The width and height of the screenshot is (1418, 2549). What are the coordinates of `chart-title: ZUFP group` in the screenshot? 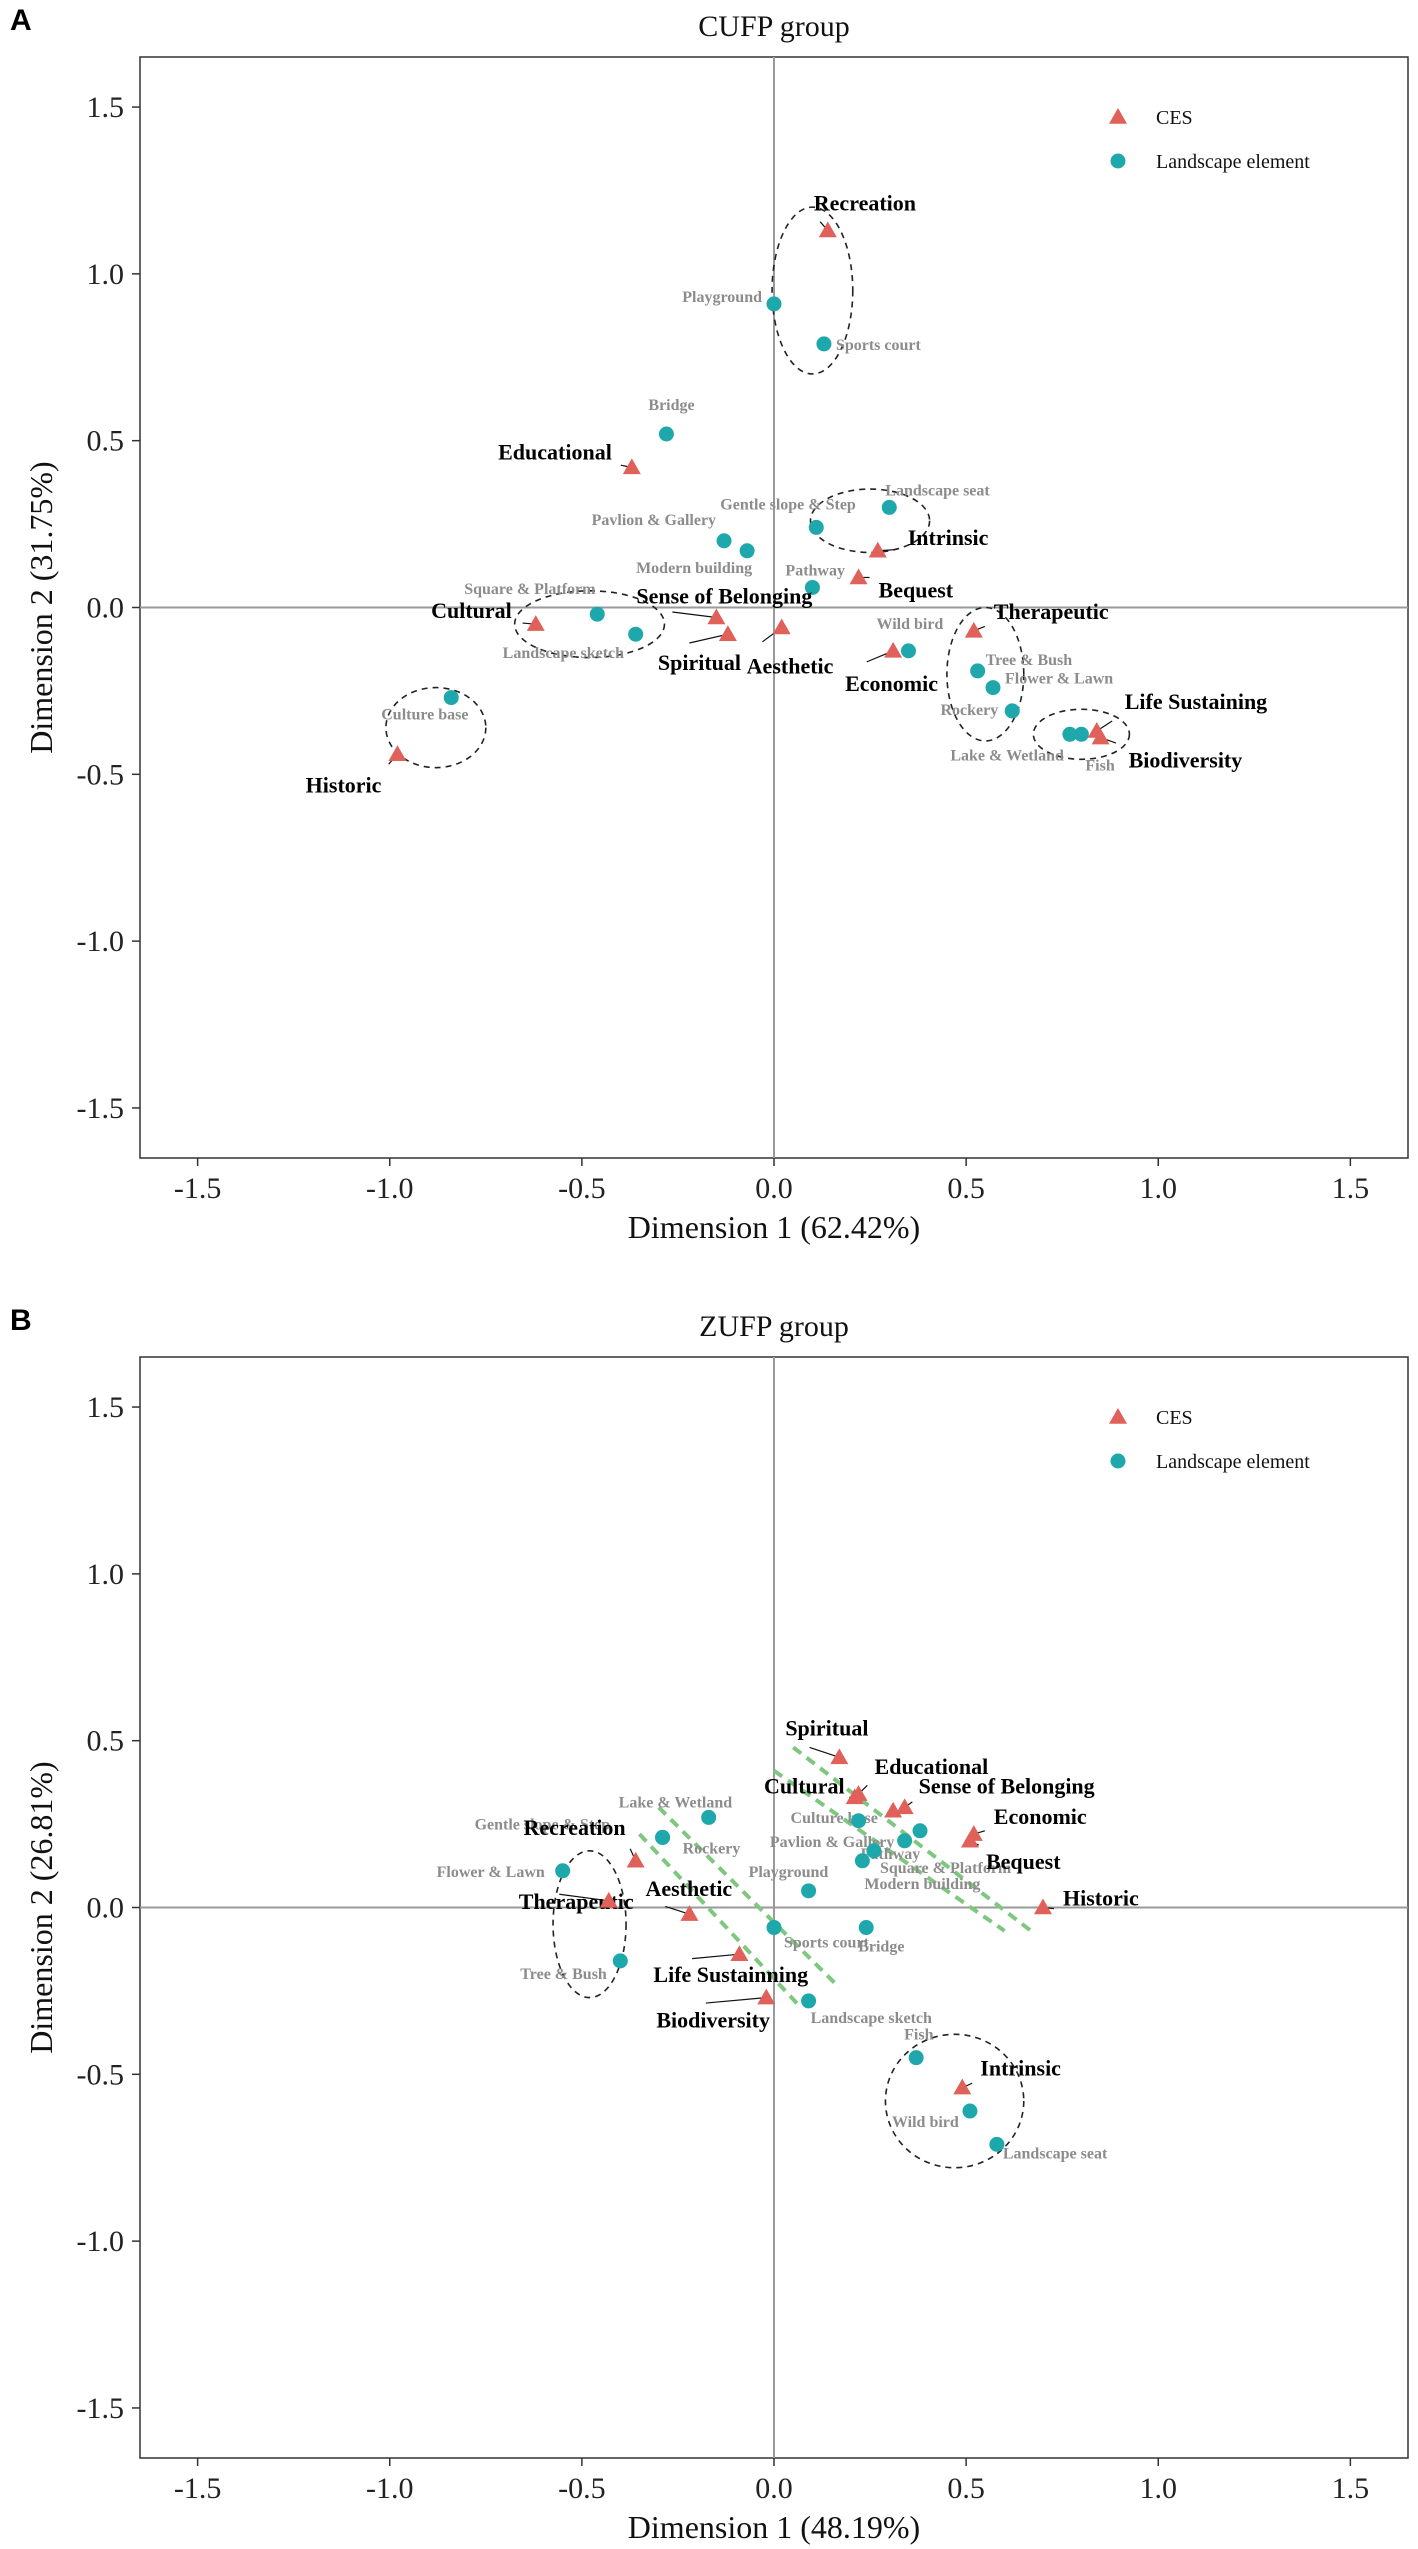 It's located at (774, 1326).